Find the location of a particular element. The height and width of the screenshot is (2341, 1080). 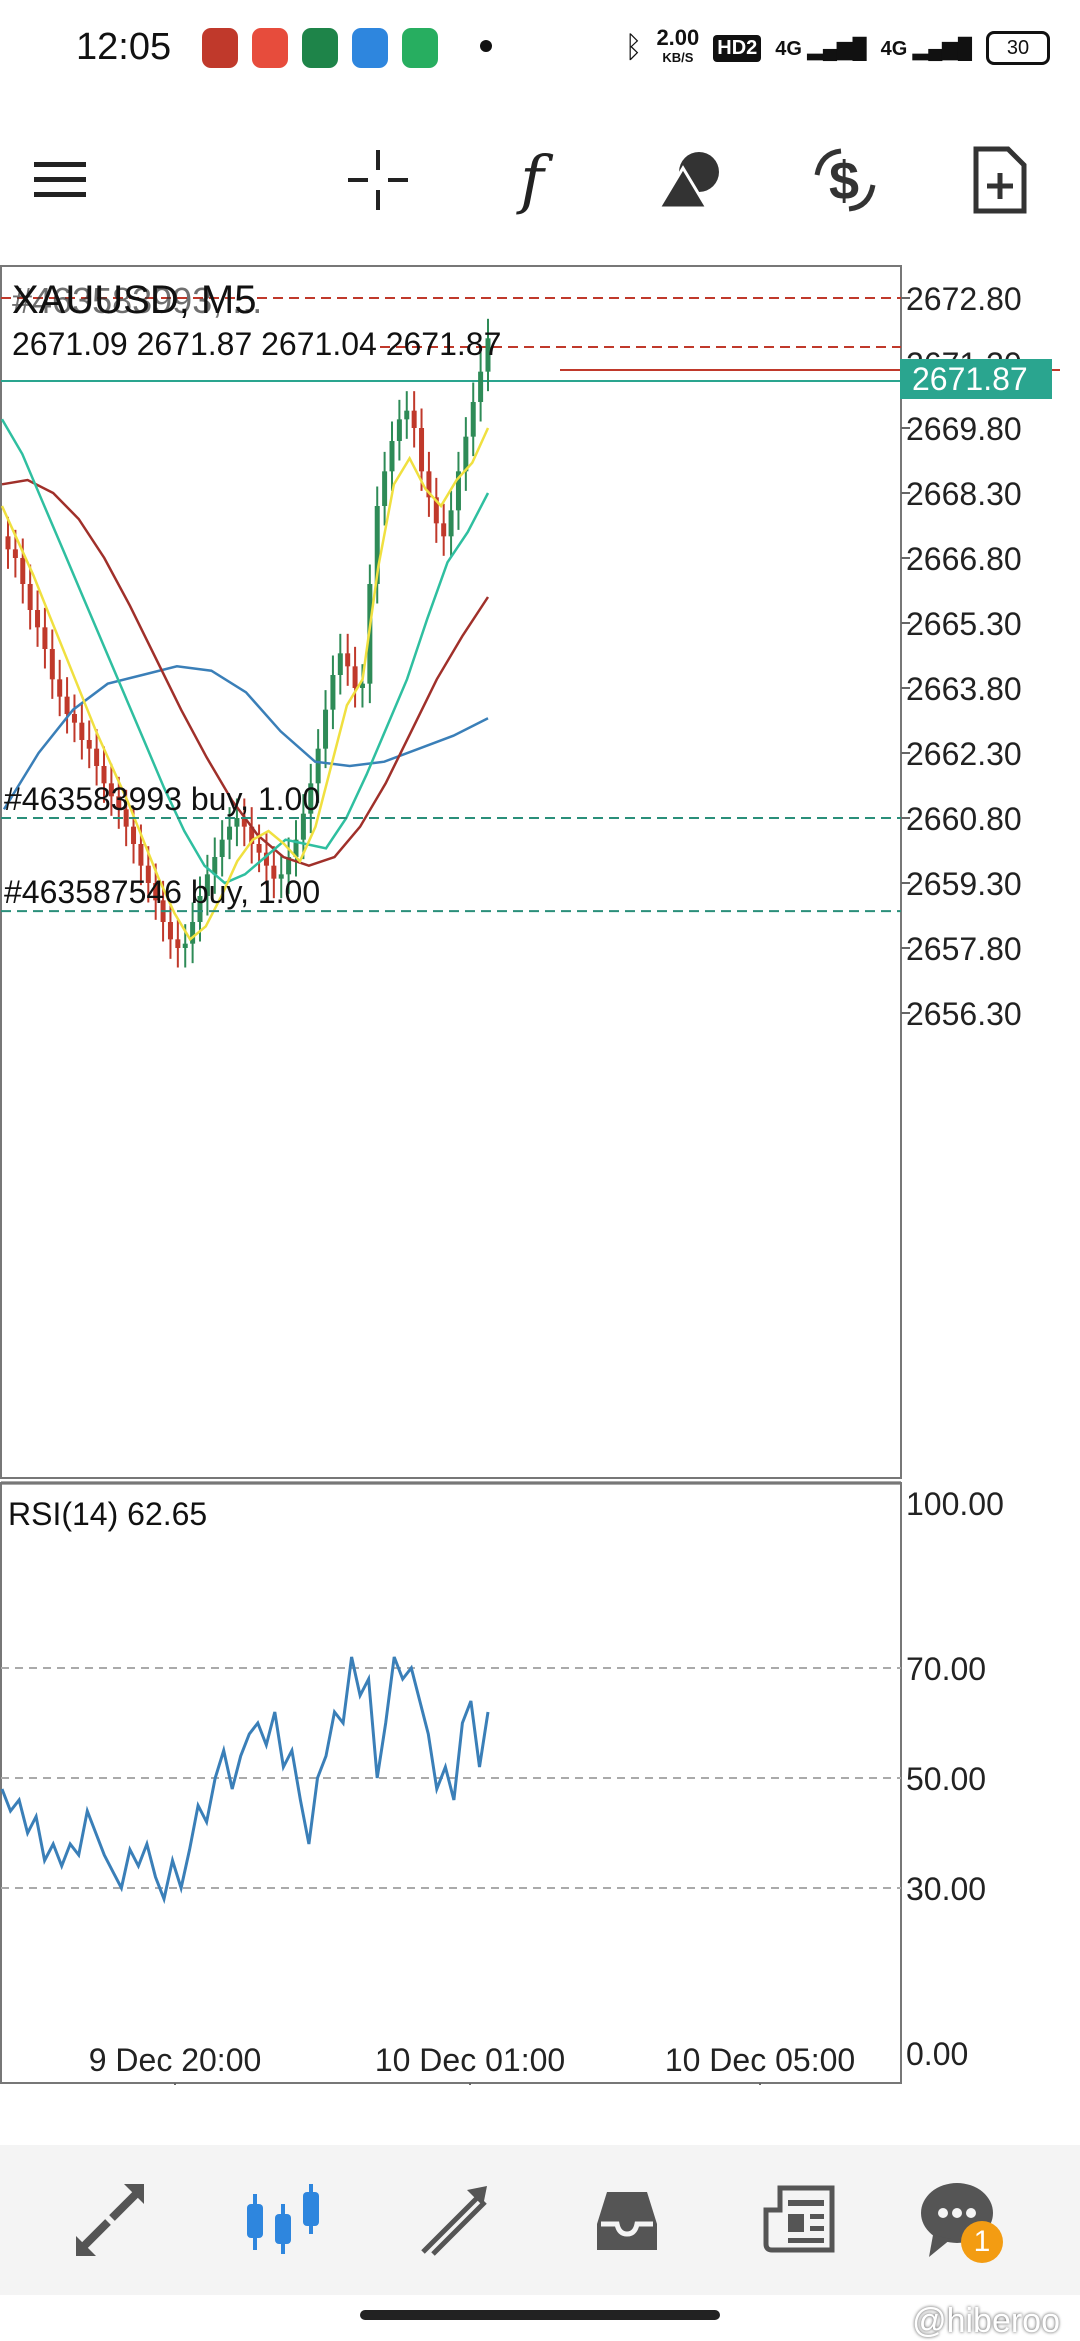

price-axis-label: 2666.80 is located at coordinates (964, 559).